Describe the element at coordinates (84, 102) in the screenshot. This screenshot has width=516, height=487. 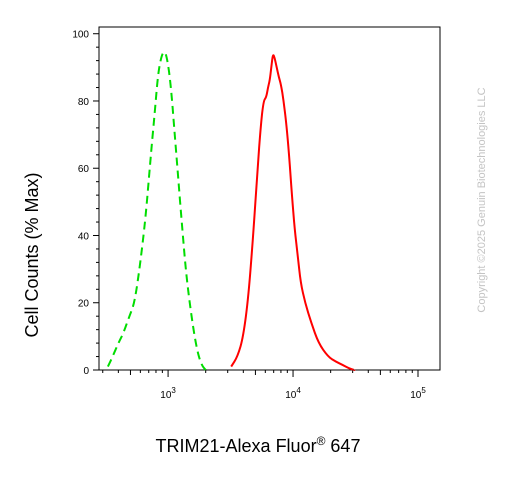
I see `y-tick-label: 80` at that location.